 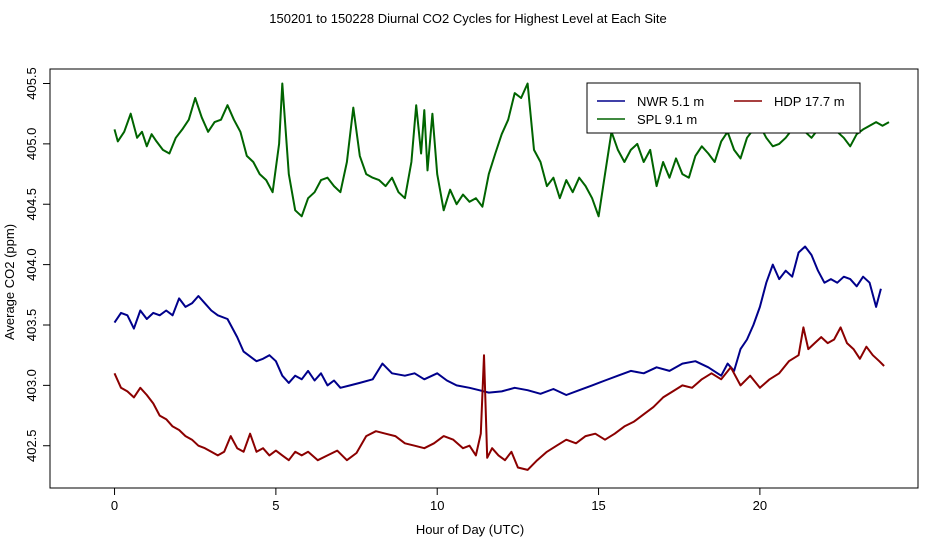 I want to click on legend-box, so click(x=723, y=108).